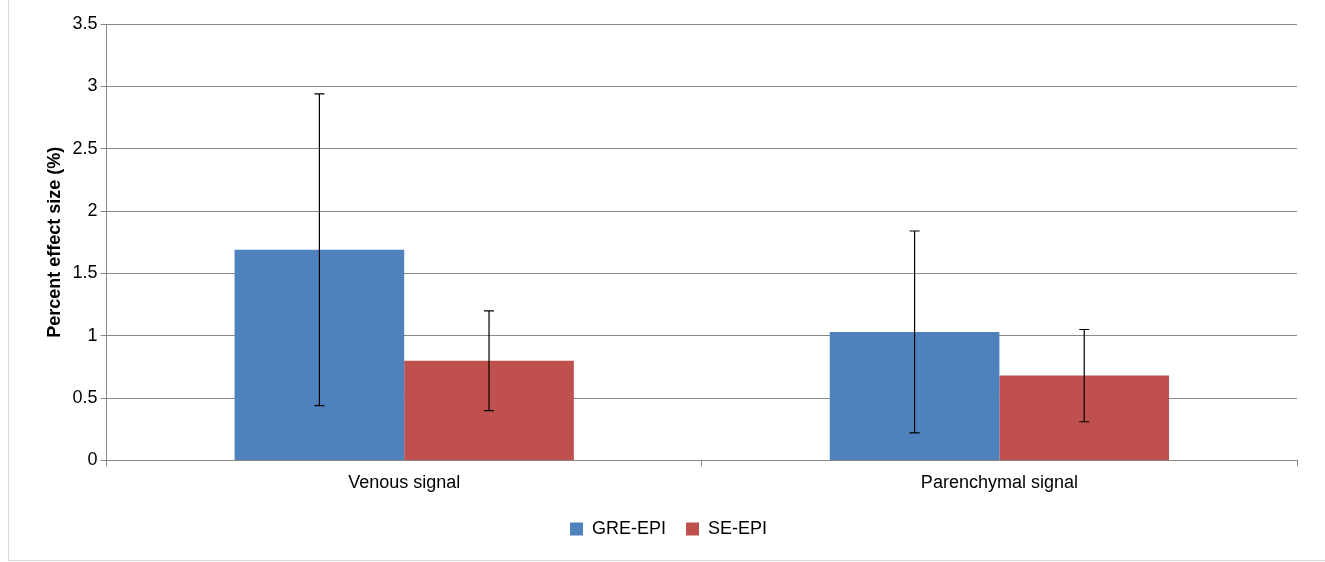 The width and height of the screenshot is (1325, 562). I want to click on y-tick-label: 2, so click(92, 210).